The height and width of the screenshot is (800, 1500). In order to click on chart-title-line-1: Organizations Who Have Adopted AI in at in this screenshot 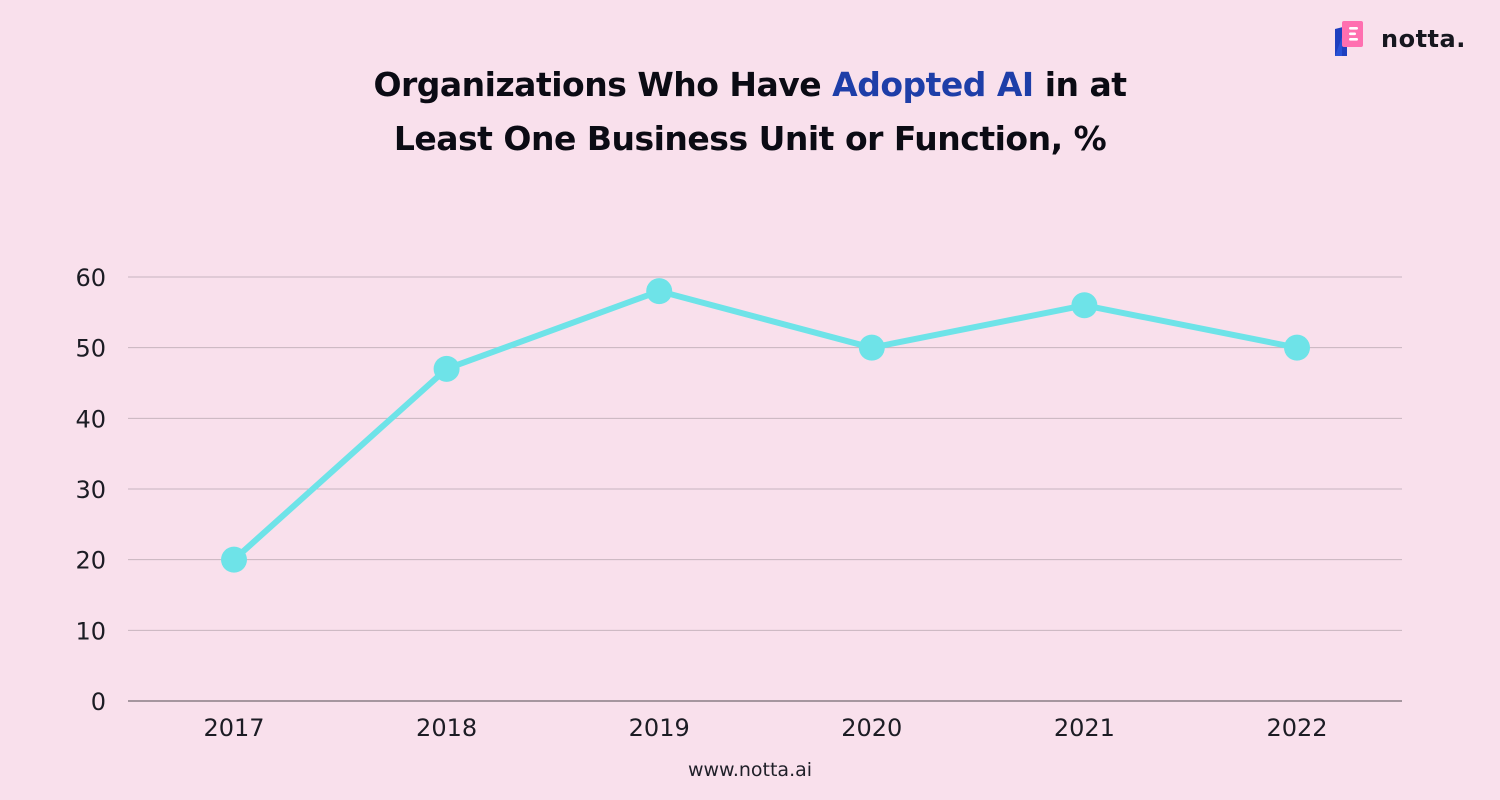, I will do `click(750, 85)`.